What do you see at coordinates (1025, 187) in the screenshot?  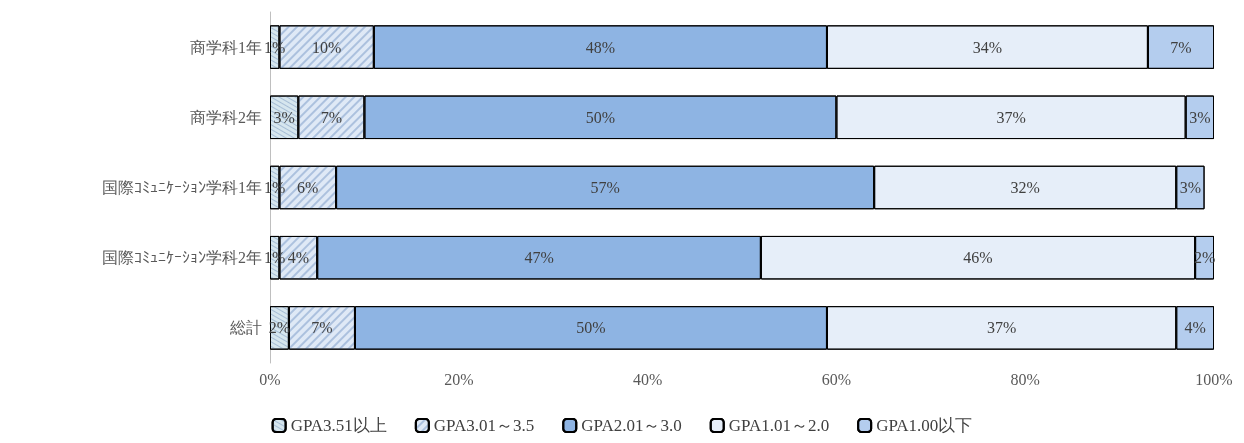 I see `data-label: 32%` at bounding box center [1025, 187].